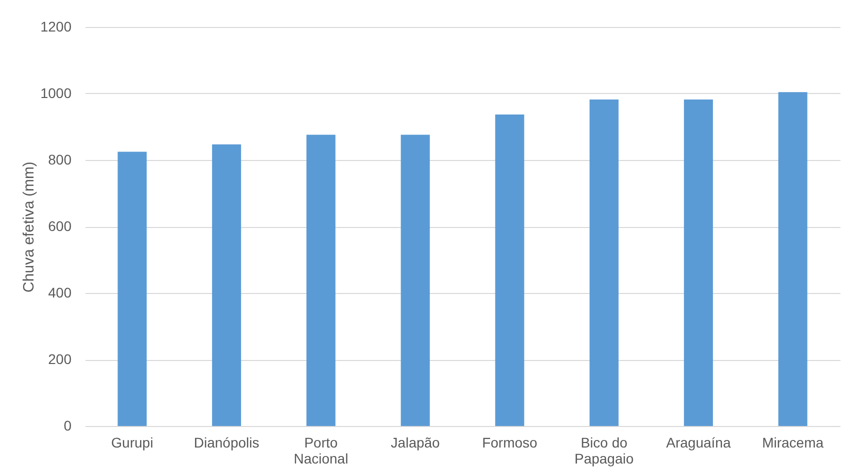 Image resolution: width=868 pixels, height=474 pixels. I want to click on x-tick-label: Dianópolis, so click(227, 442).